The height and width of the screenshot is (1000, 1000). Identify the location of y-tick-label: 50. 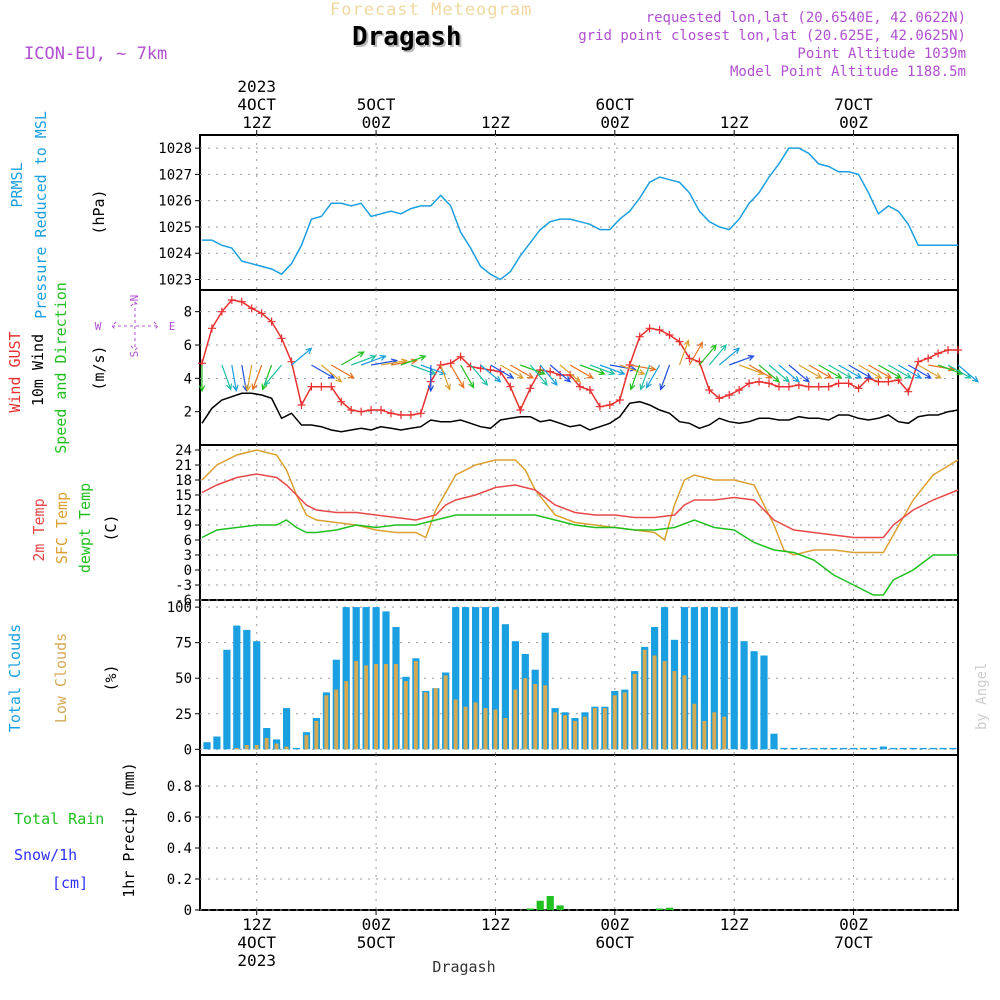
(183, 679).